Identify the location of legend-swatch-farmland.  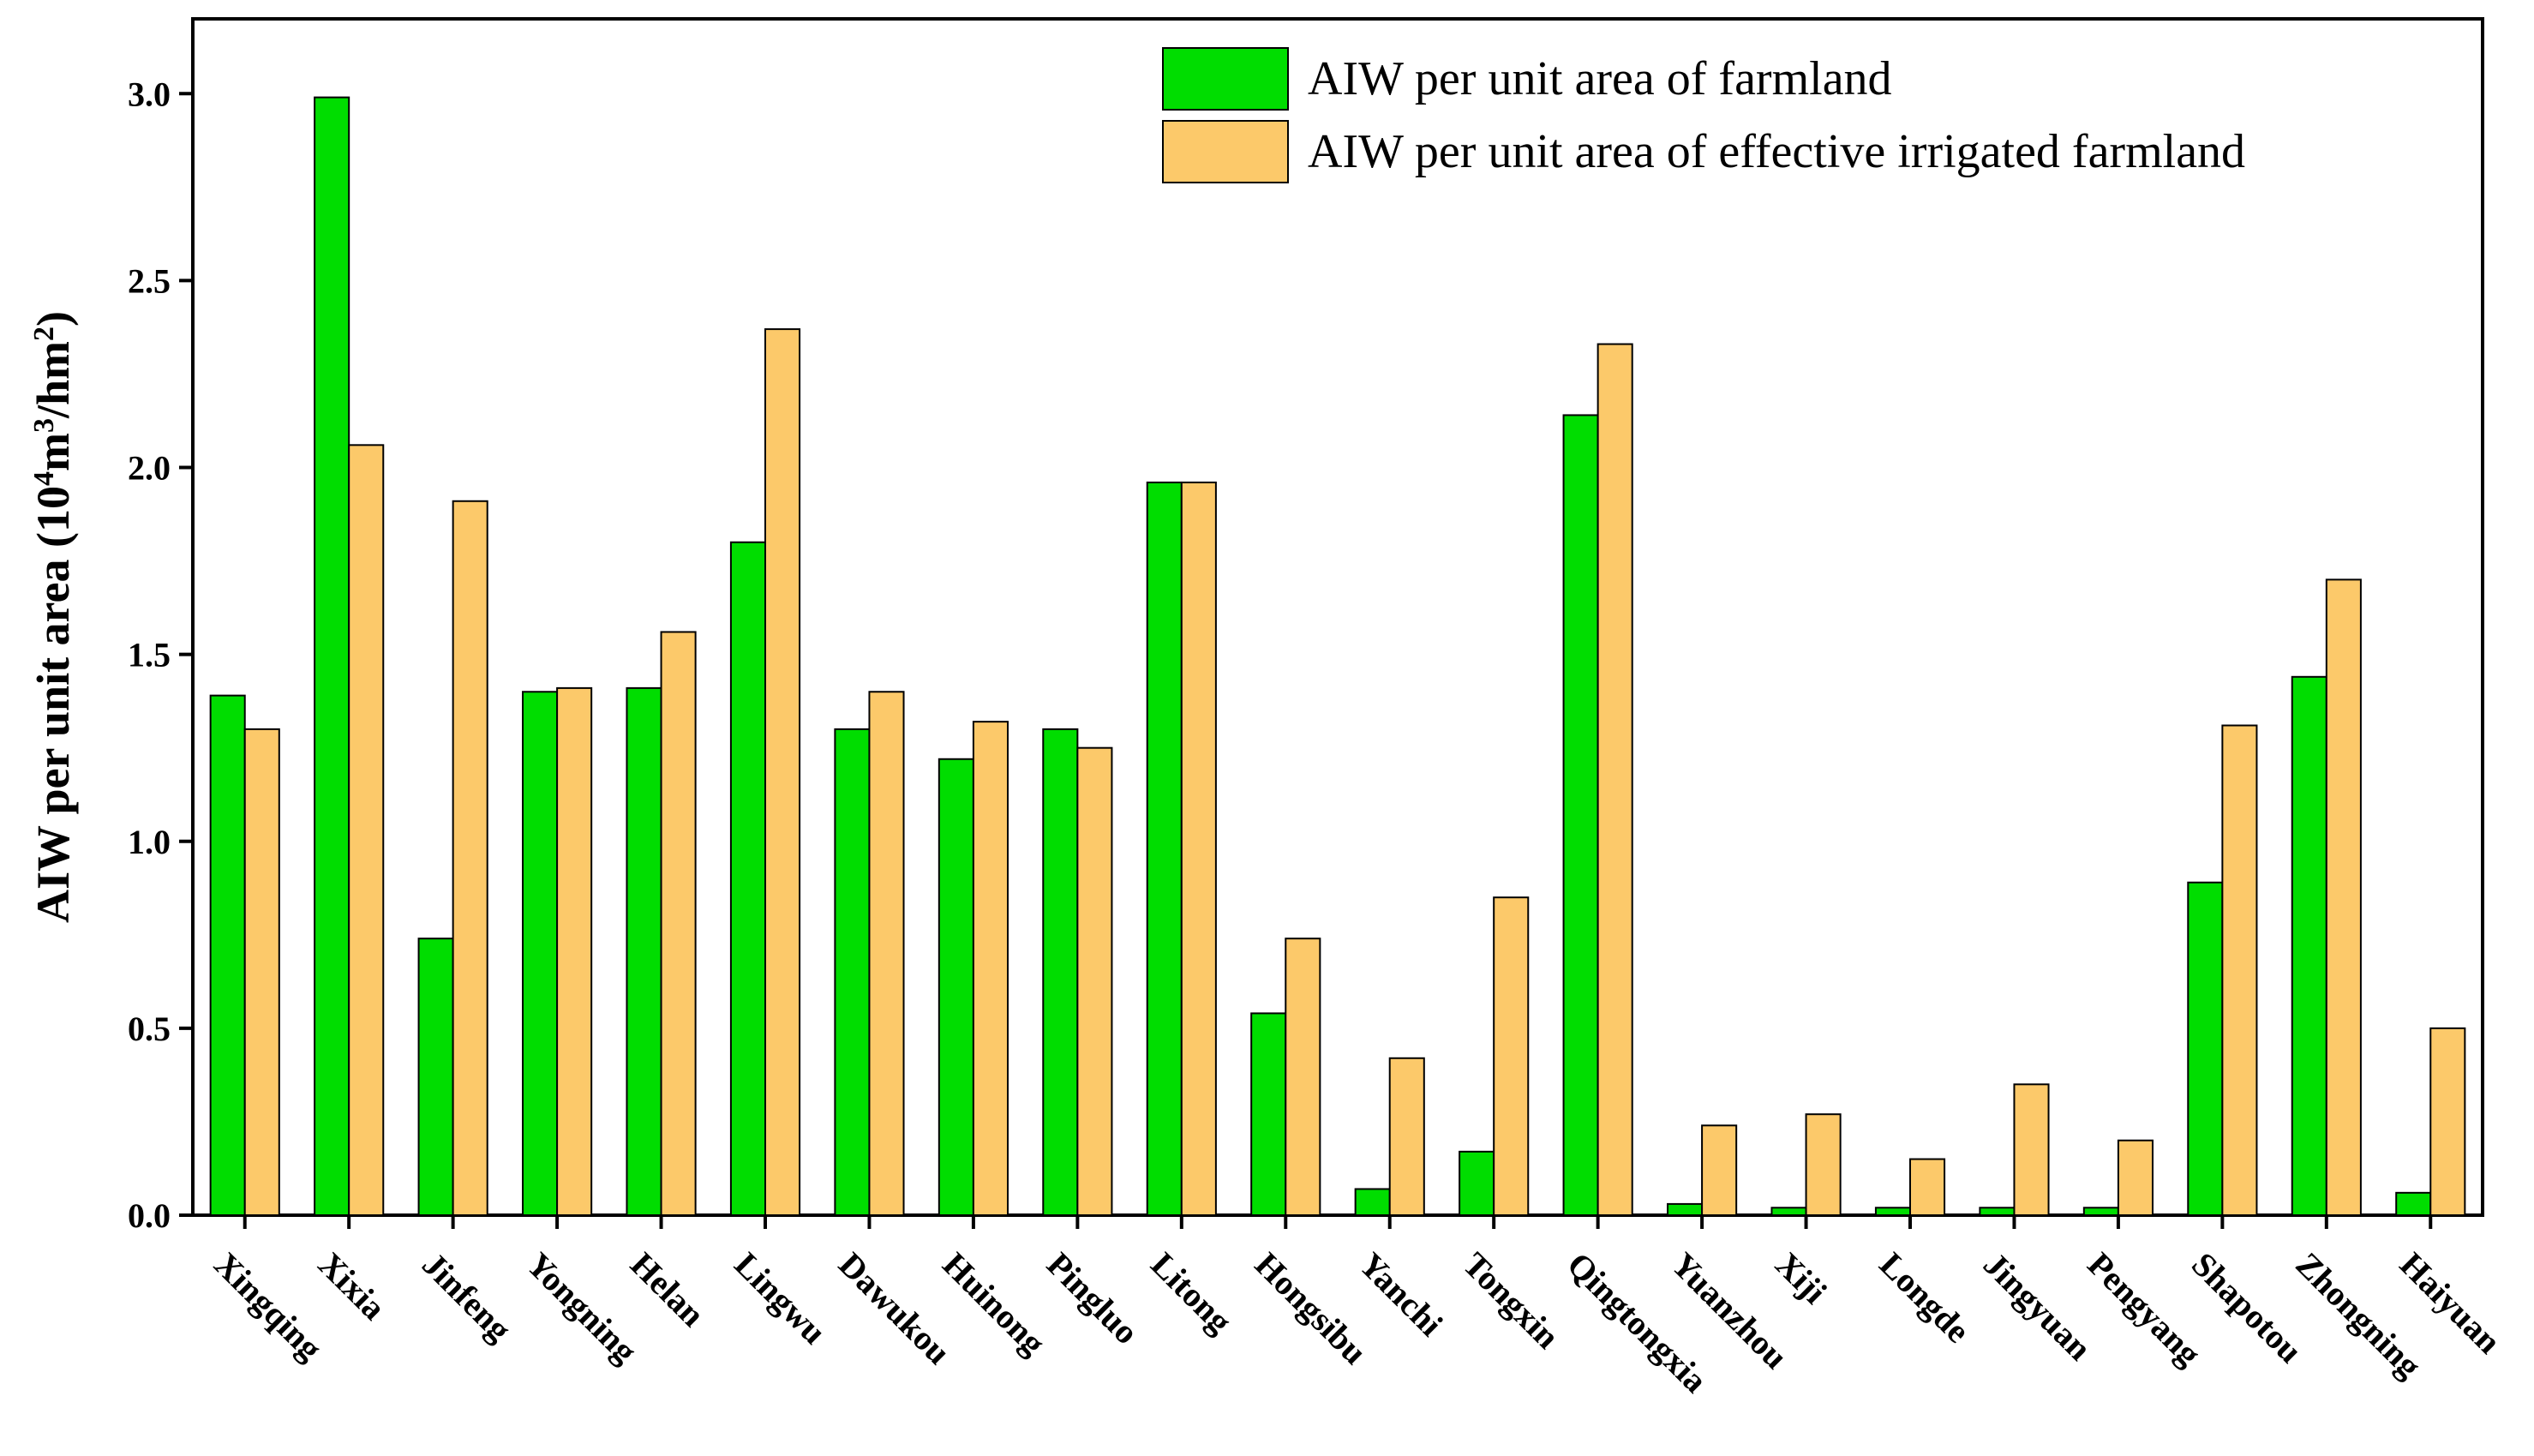
(1225, 79).